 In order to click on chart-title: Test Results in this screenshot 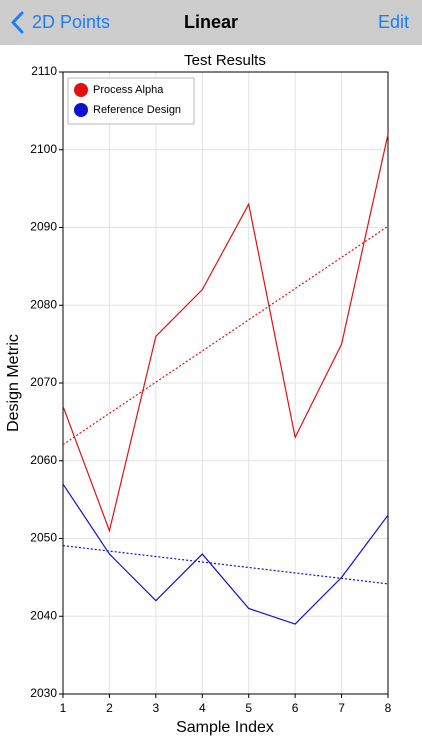, I will do `click(225, 60)`.